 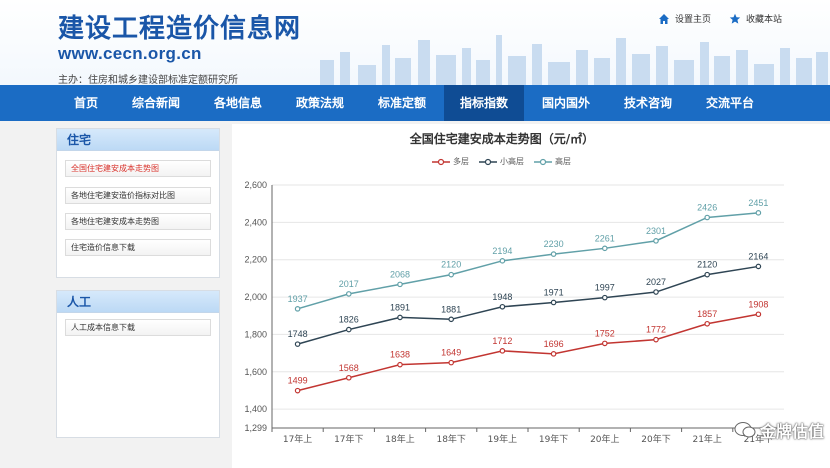 What do you see at coordinates (349, 284) in the screenshot?
I see `data-label: 2017` at bounding box center [349, 284].